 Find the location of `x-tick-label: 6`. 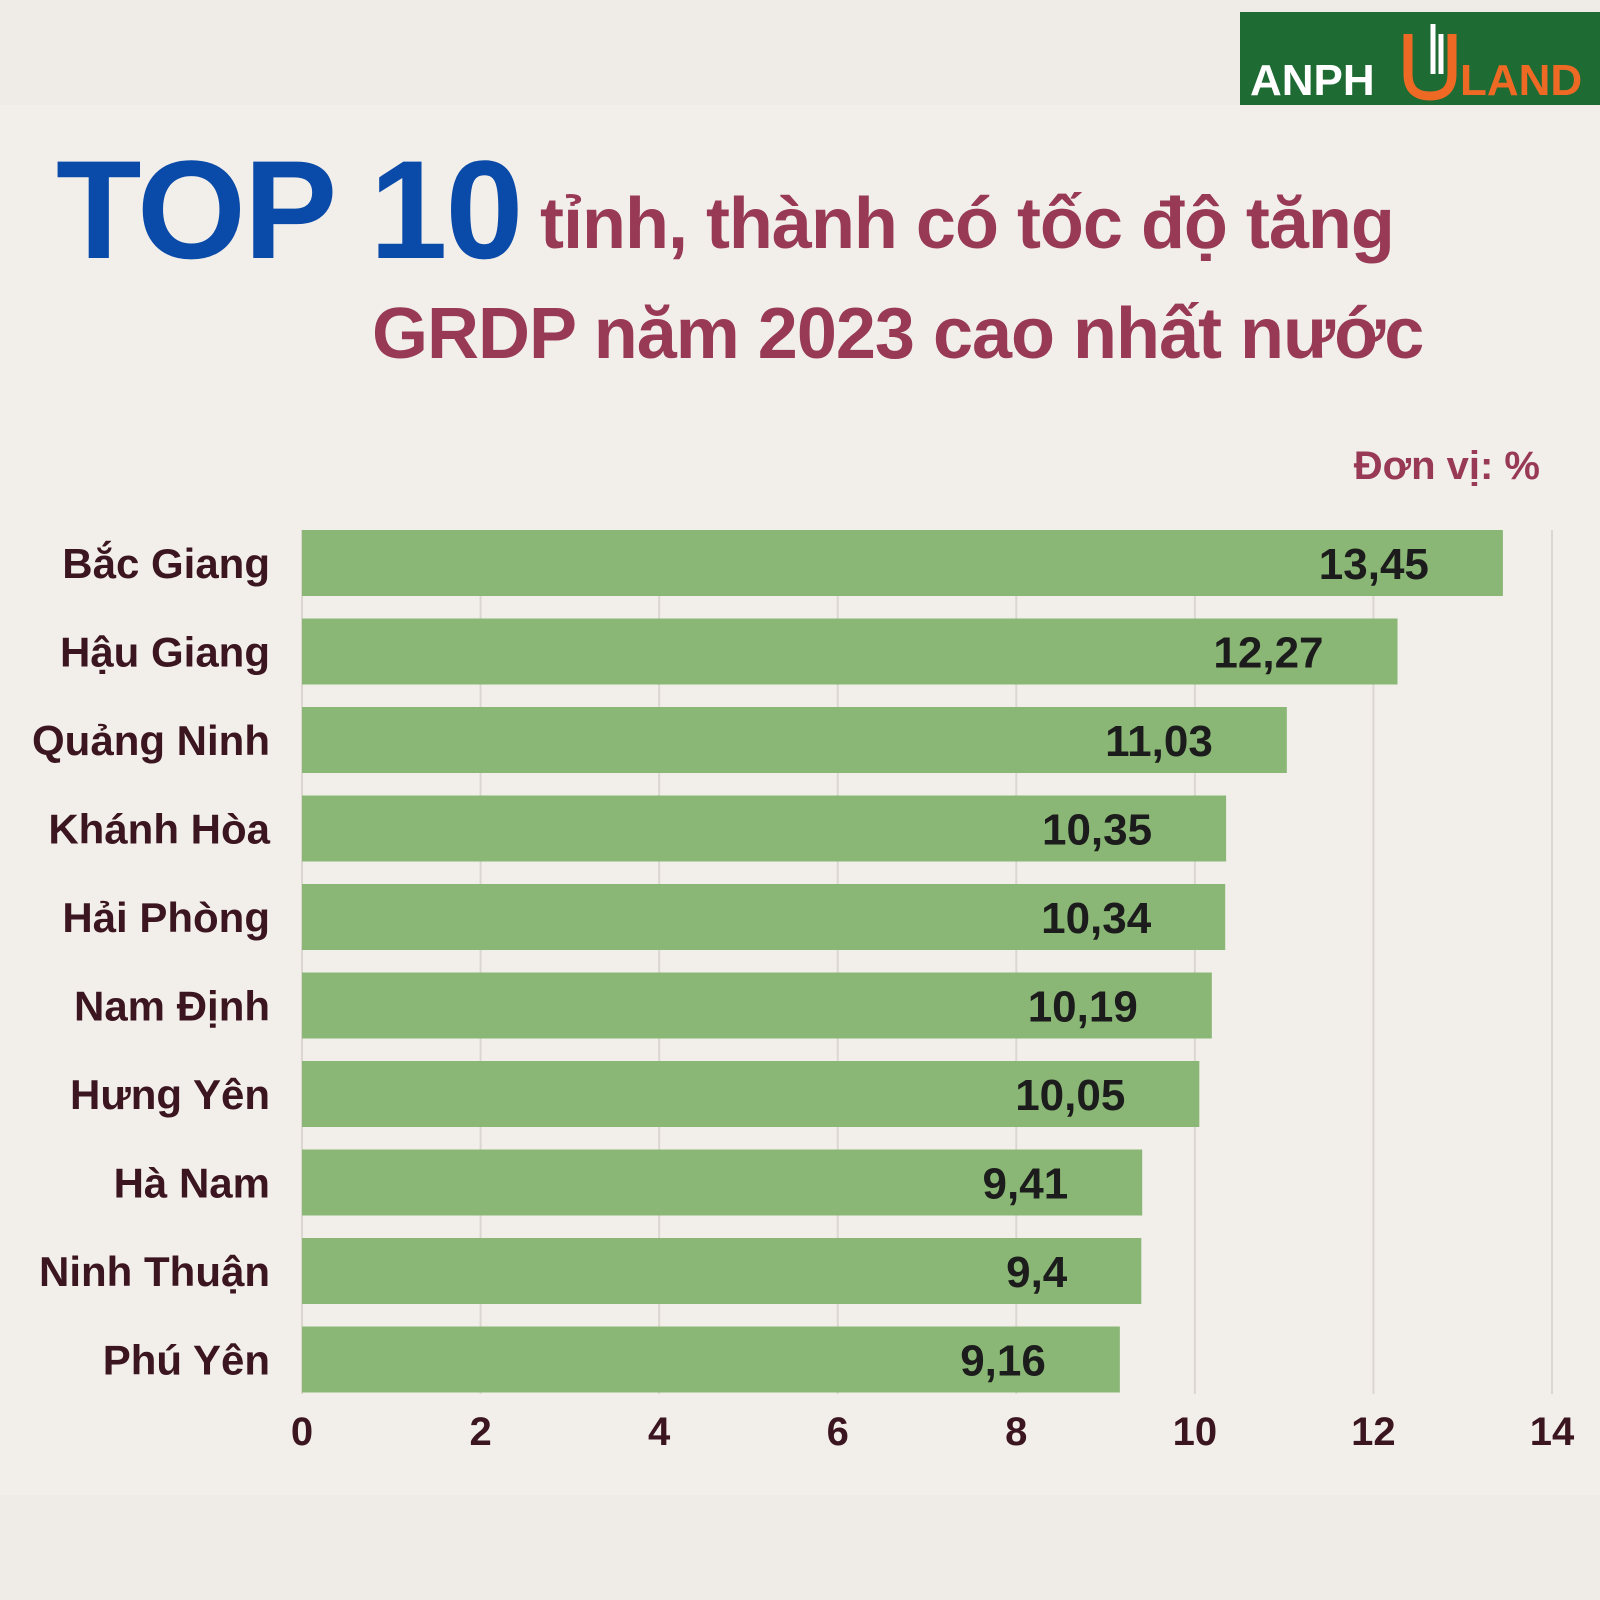

x-tick-label: 6 is located at coordinates (838, 1432).